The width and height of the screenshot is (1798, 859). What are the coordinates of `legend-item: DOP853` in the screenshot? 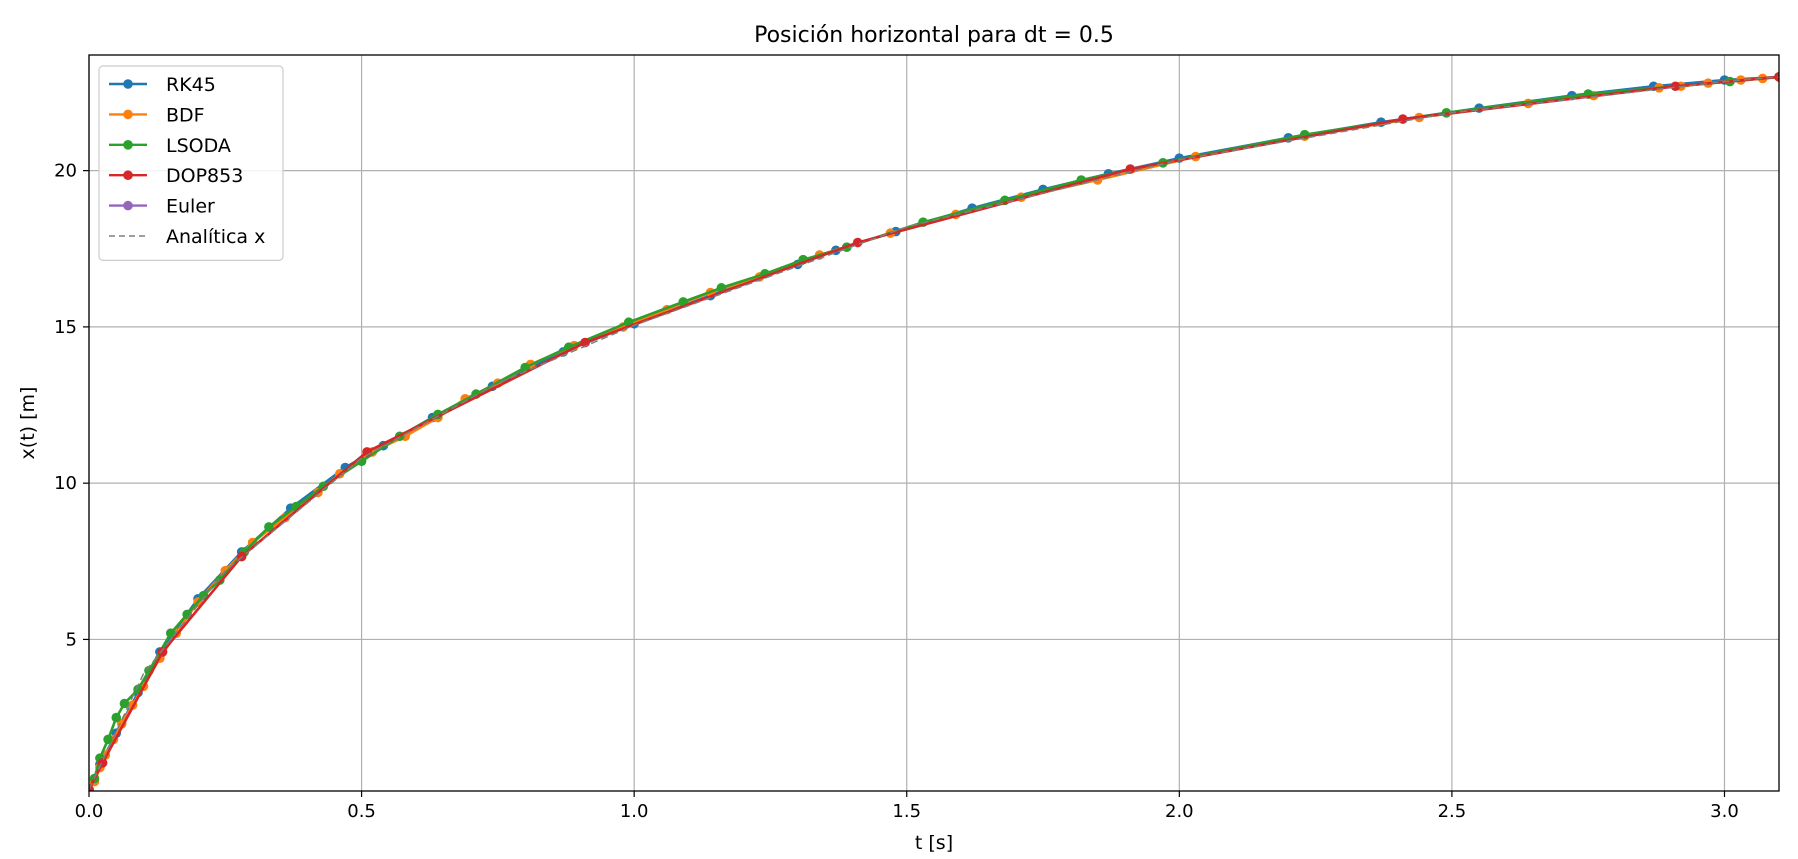 It's located at (176, 176).